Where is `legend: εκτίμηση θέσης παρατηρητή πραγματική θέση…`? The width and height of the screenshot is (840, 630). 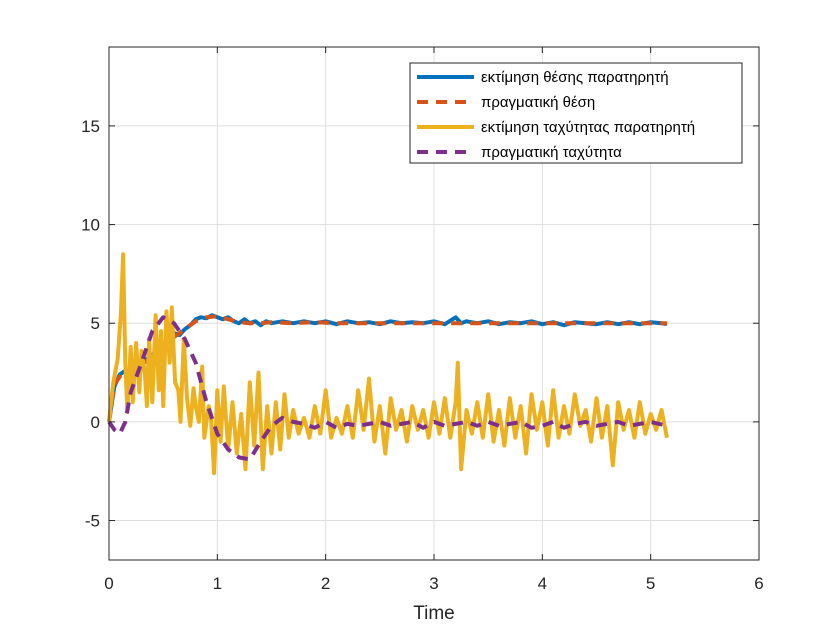
legend: εκτίμηση θέσης παρατηρητή πραγματική θέση… is located at coordinates (576, 113).